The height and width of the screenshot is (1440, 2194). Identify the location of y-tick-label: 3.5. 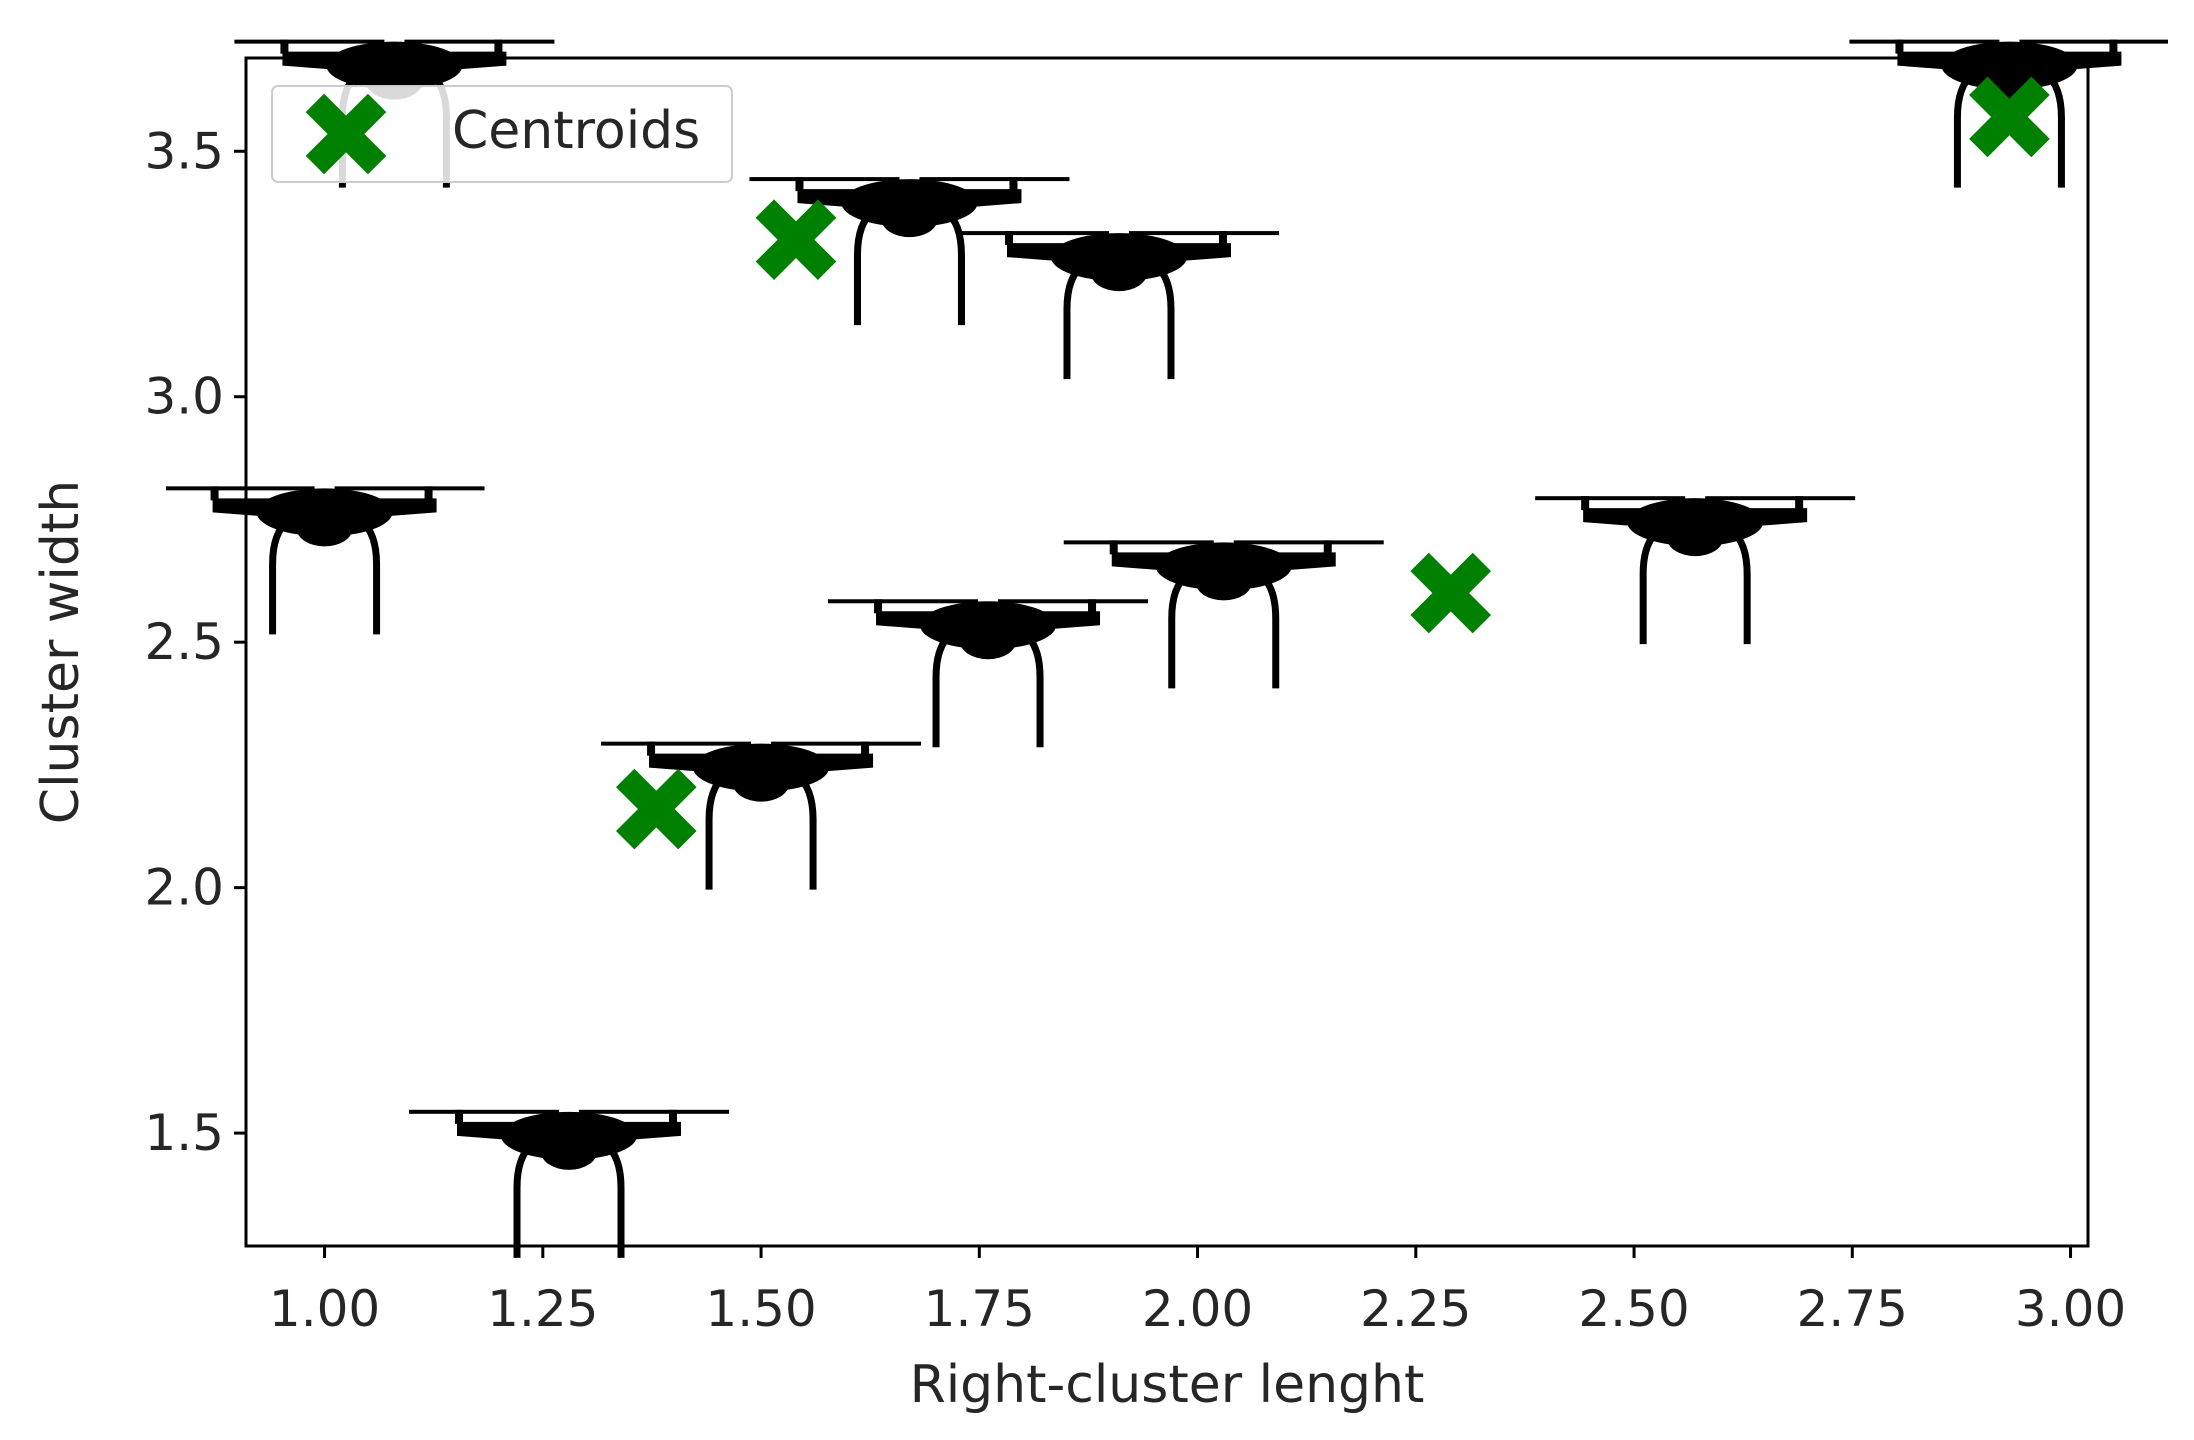
(184, 151).